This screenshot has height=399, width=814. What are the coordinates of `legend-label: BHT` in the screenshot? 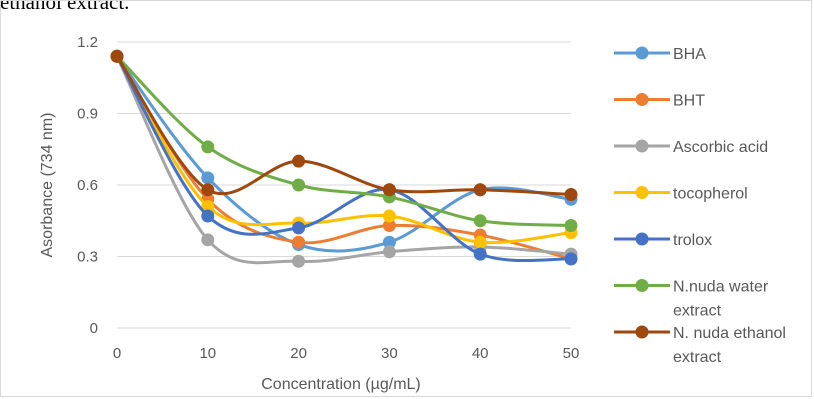 It's located at (689, 101).